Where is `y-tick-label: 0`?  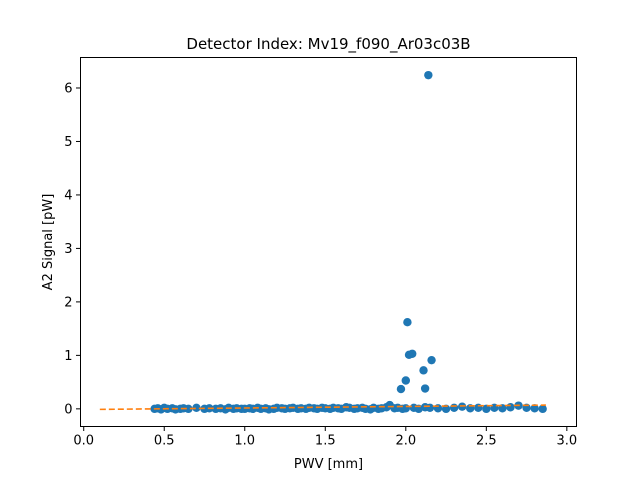 y-tick-label: 0 is located at coordinates (68, 409).